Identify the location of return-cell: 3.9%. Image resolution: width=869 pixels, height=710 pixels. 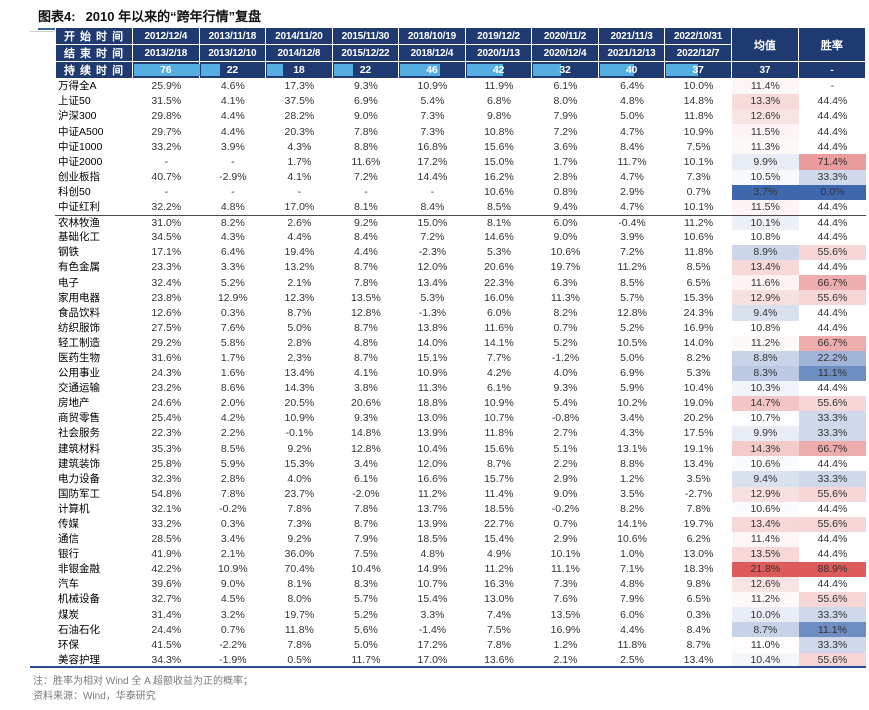
(632, 237).